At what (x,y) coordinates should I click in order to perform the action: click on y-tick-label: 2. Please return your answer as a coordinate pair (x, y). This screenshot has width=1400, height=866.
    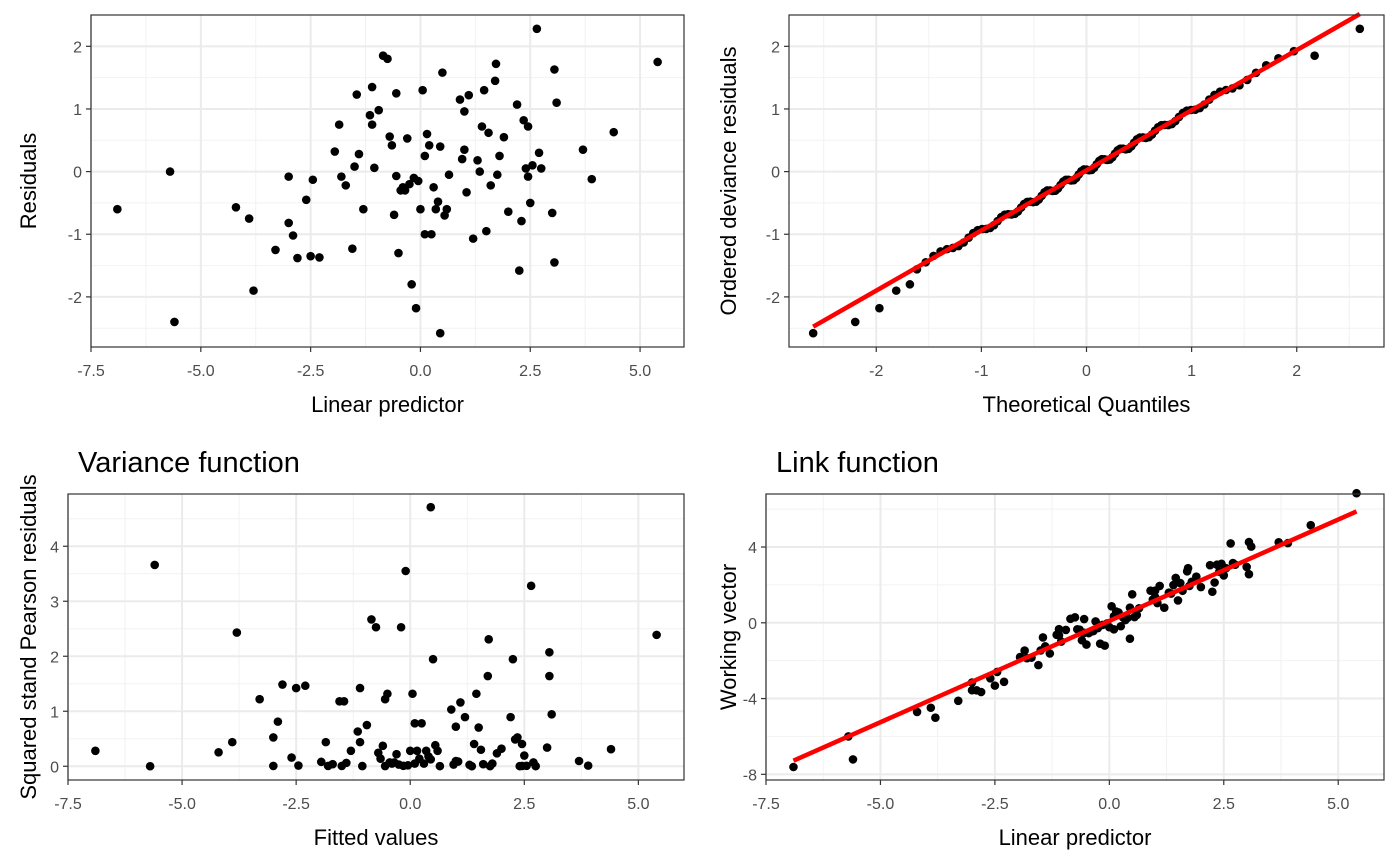
    Looking at the image, I should click on (775, 47).